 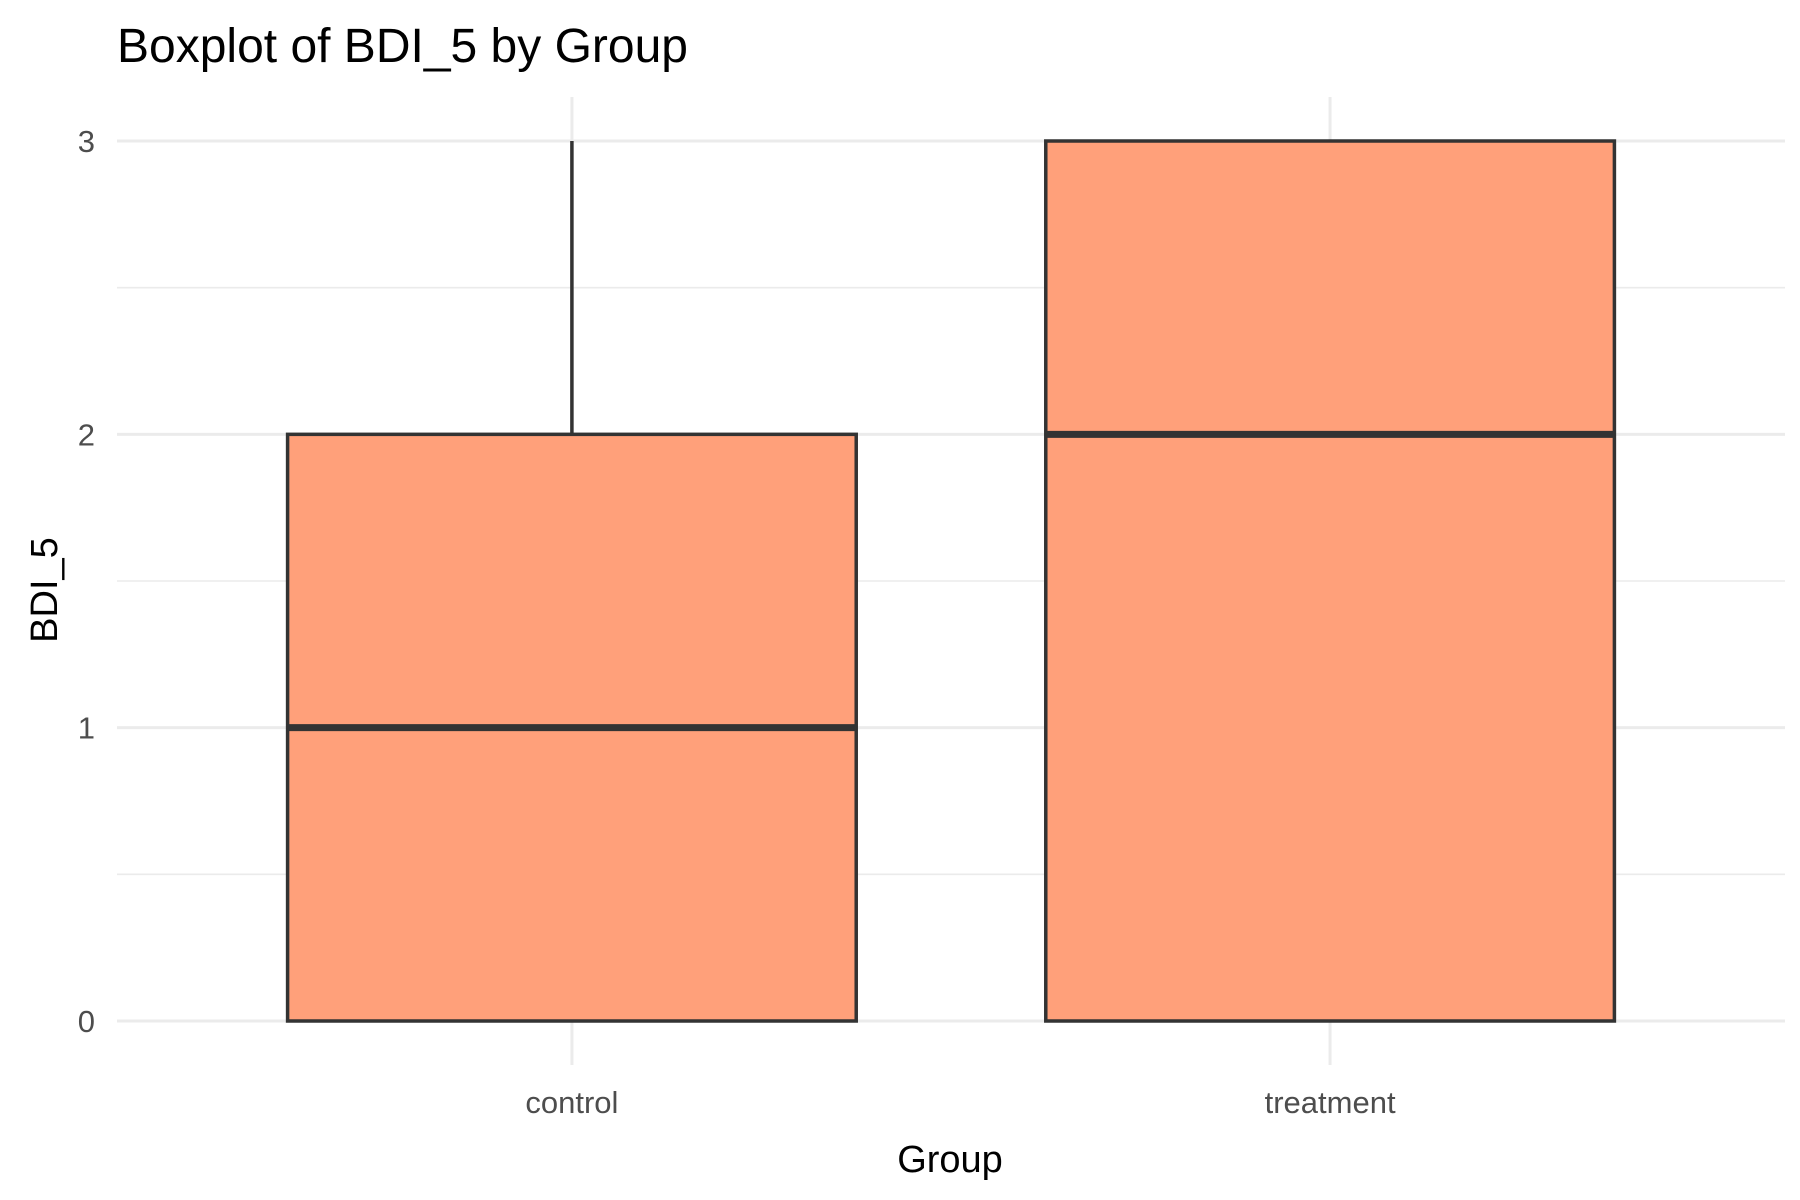 What do you see at coordinates (86, 1021) in the screenshot?
I see `y-tick-label: 0` at bounding box center [86, 1021].